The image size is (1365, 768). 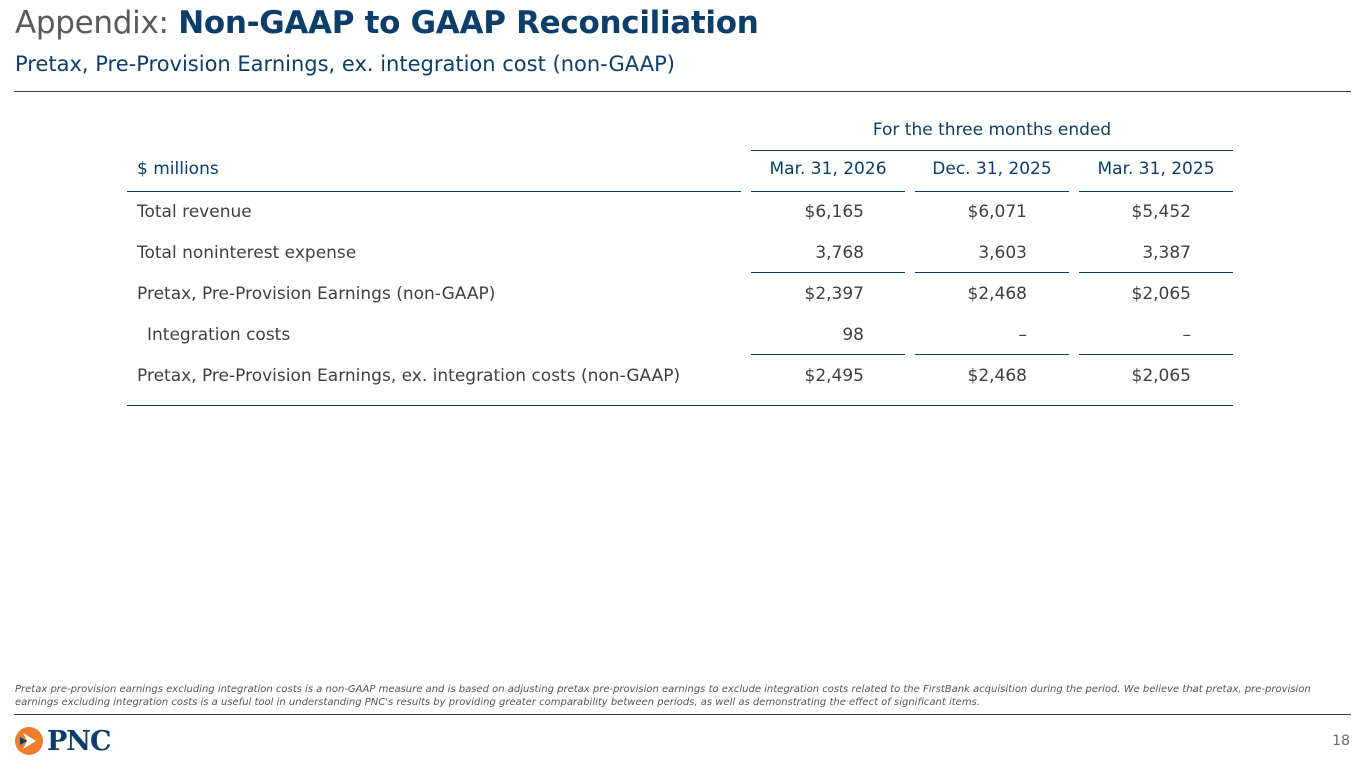 What do you see at coordinates (1161, 212) in the screenshot?
I see `cell-value: $5,452` at bounding box center [1161, 212].